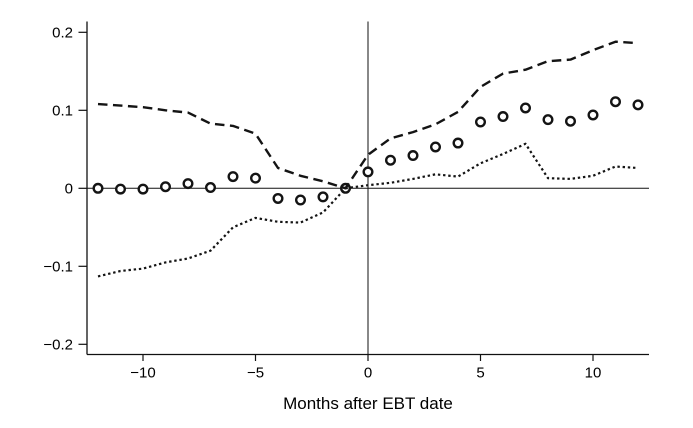 This screenshot has height=428, width=693. What do you see at coordinates (368, 373) in the screenshot?
I see `x-tick-label: 0` at bounding box center [368, 373].